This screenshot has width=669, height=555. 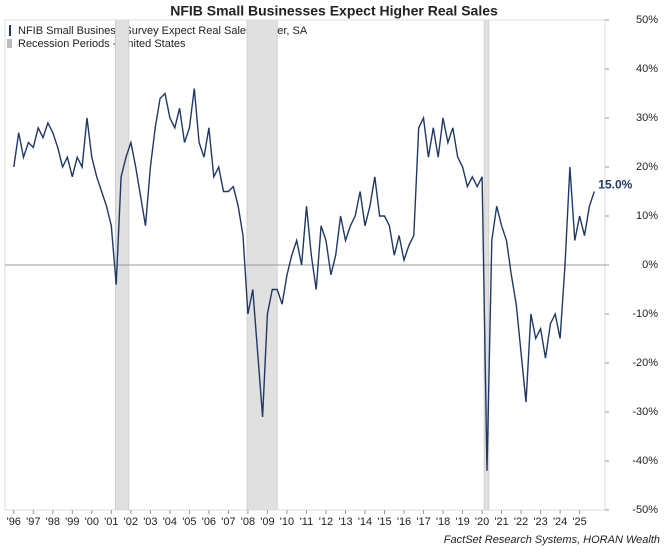 What do you see at coordinates (307, 522) in the screenshot?
I see `x-tick-label: '11` at bounding box center [307, 522].